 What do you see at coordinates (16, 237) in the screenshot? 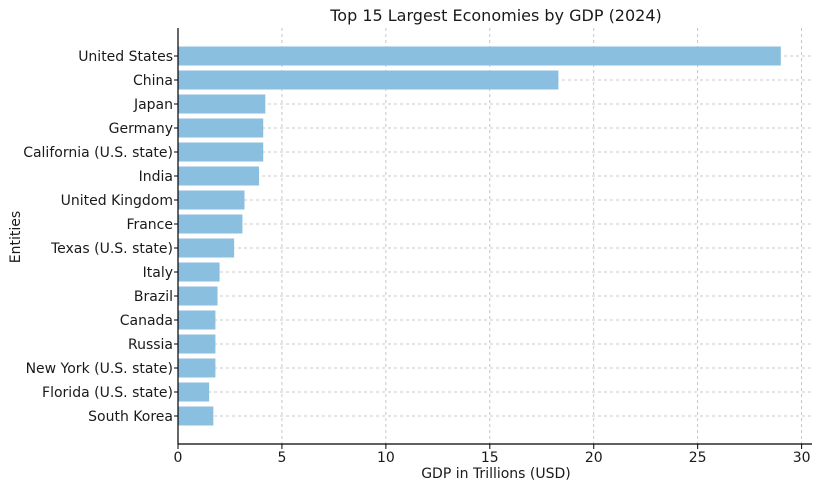
I see `y-axis-label: Entities` at bounding box center [16, 237].